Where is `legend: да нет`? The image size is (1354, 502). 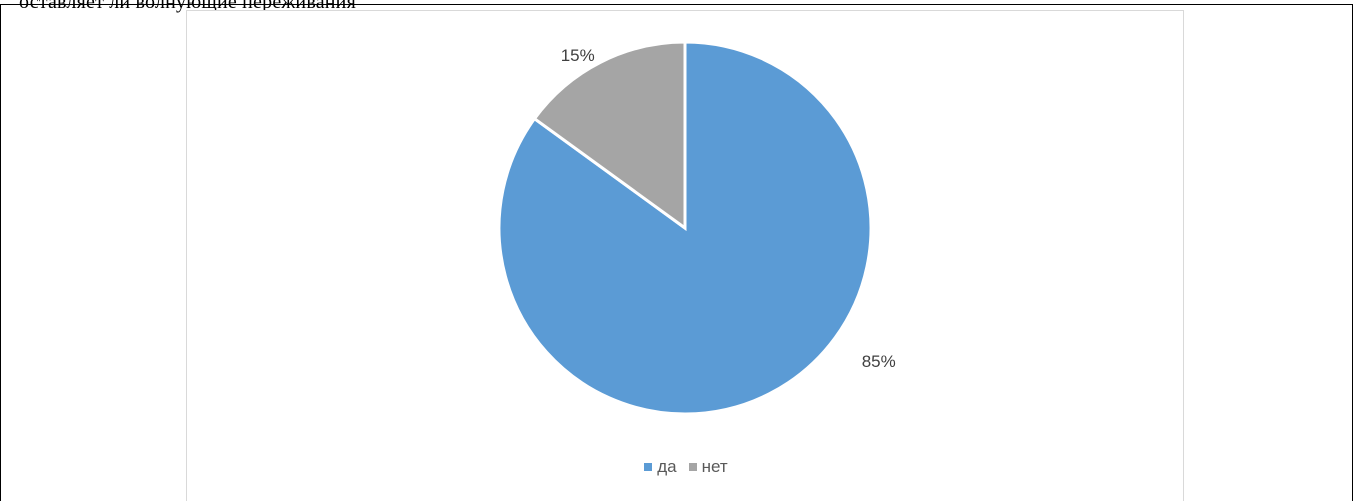
legend: да нет is located at coordinates (686, 467).